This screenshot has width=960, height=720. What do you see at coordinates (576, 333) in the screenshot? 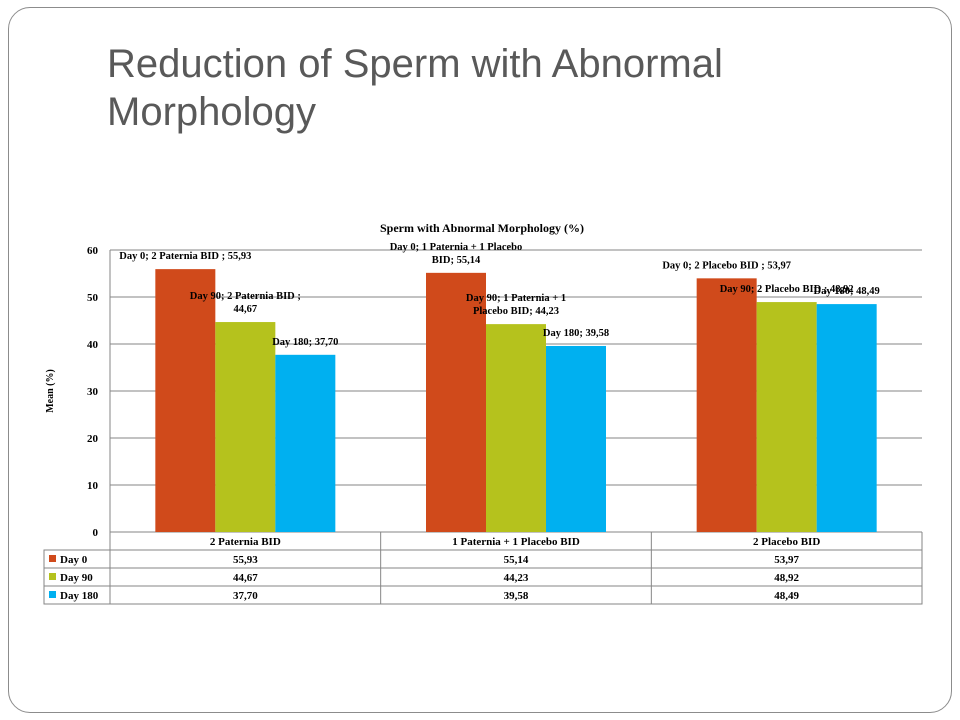
I see `data-label: Day 180; 39,58` at bounding box center [576, 333].